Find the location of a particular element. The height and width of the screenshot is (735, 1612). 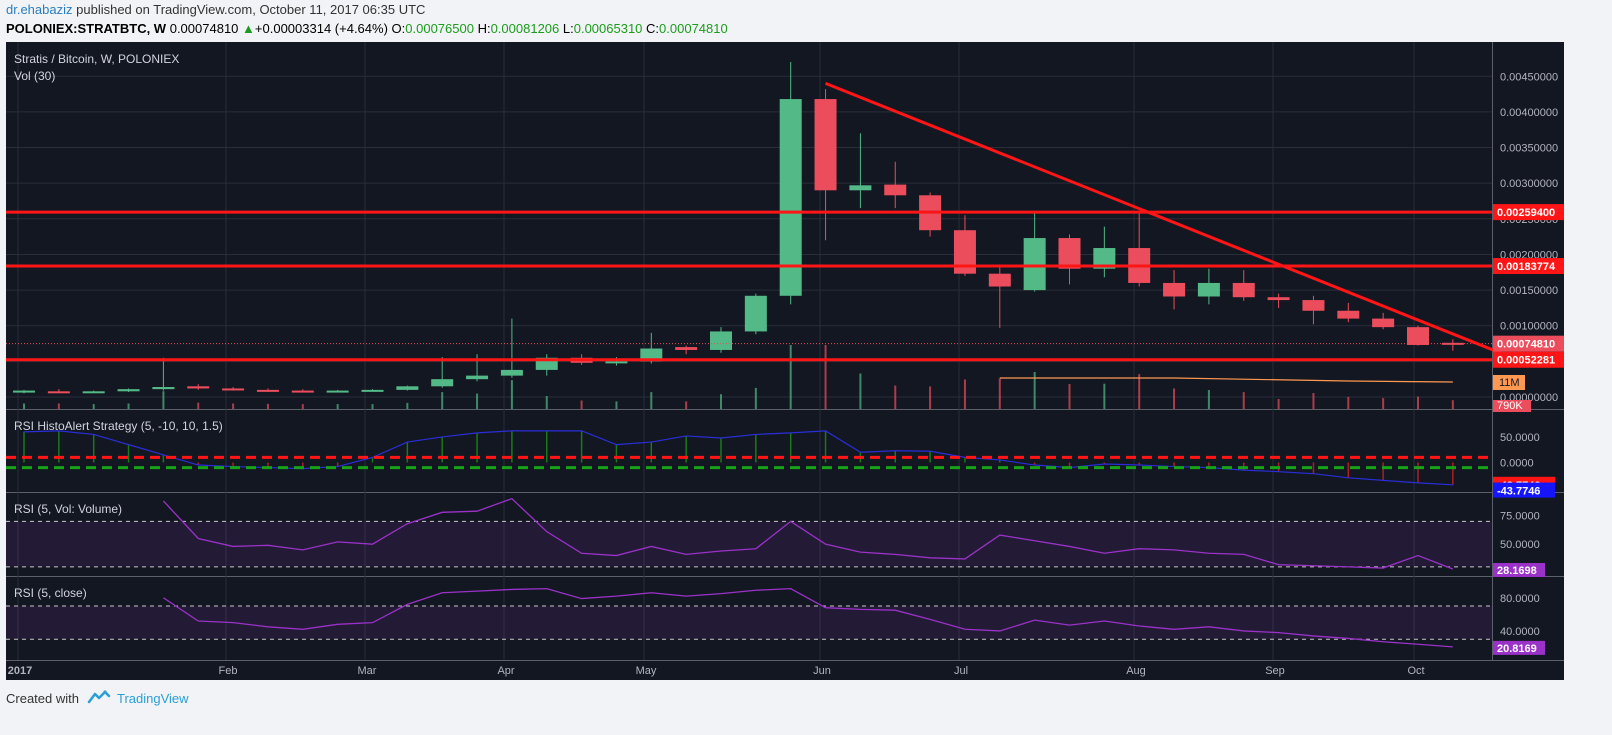

price-badge-label: 0.00074810 is located at coordinates (1526, 345).